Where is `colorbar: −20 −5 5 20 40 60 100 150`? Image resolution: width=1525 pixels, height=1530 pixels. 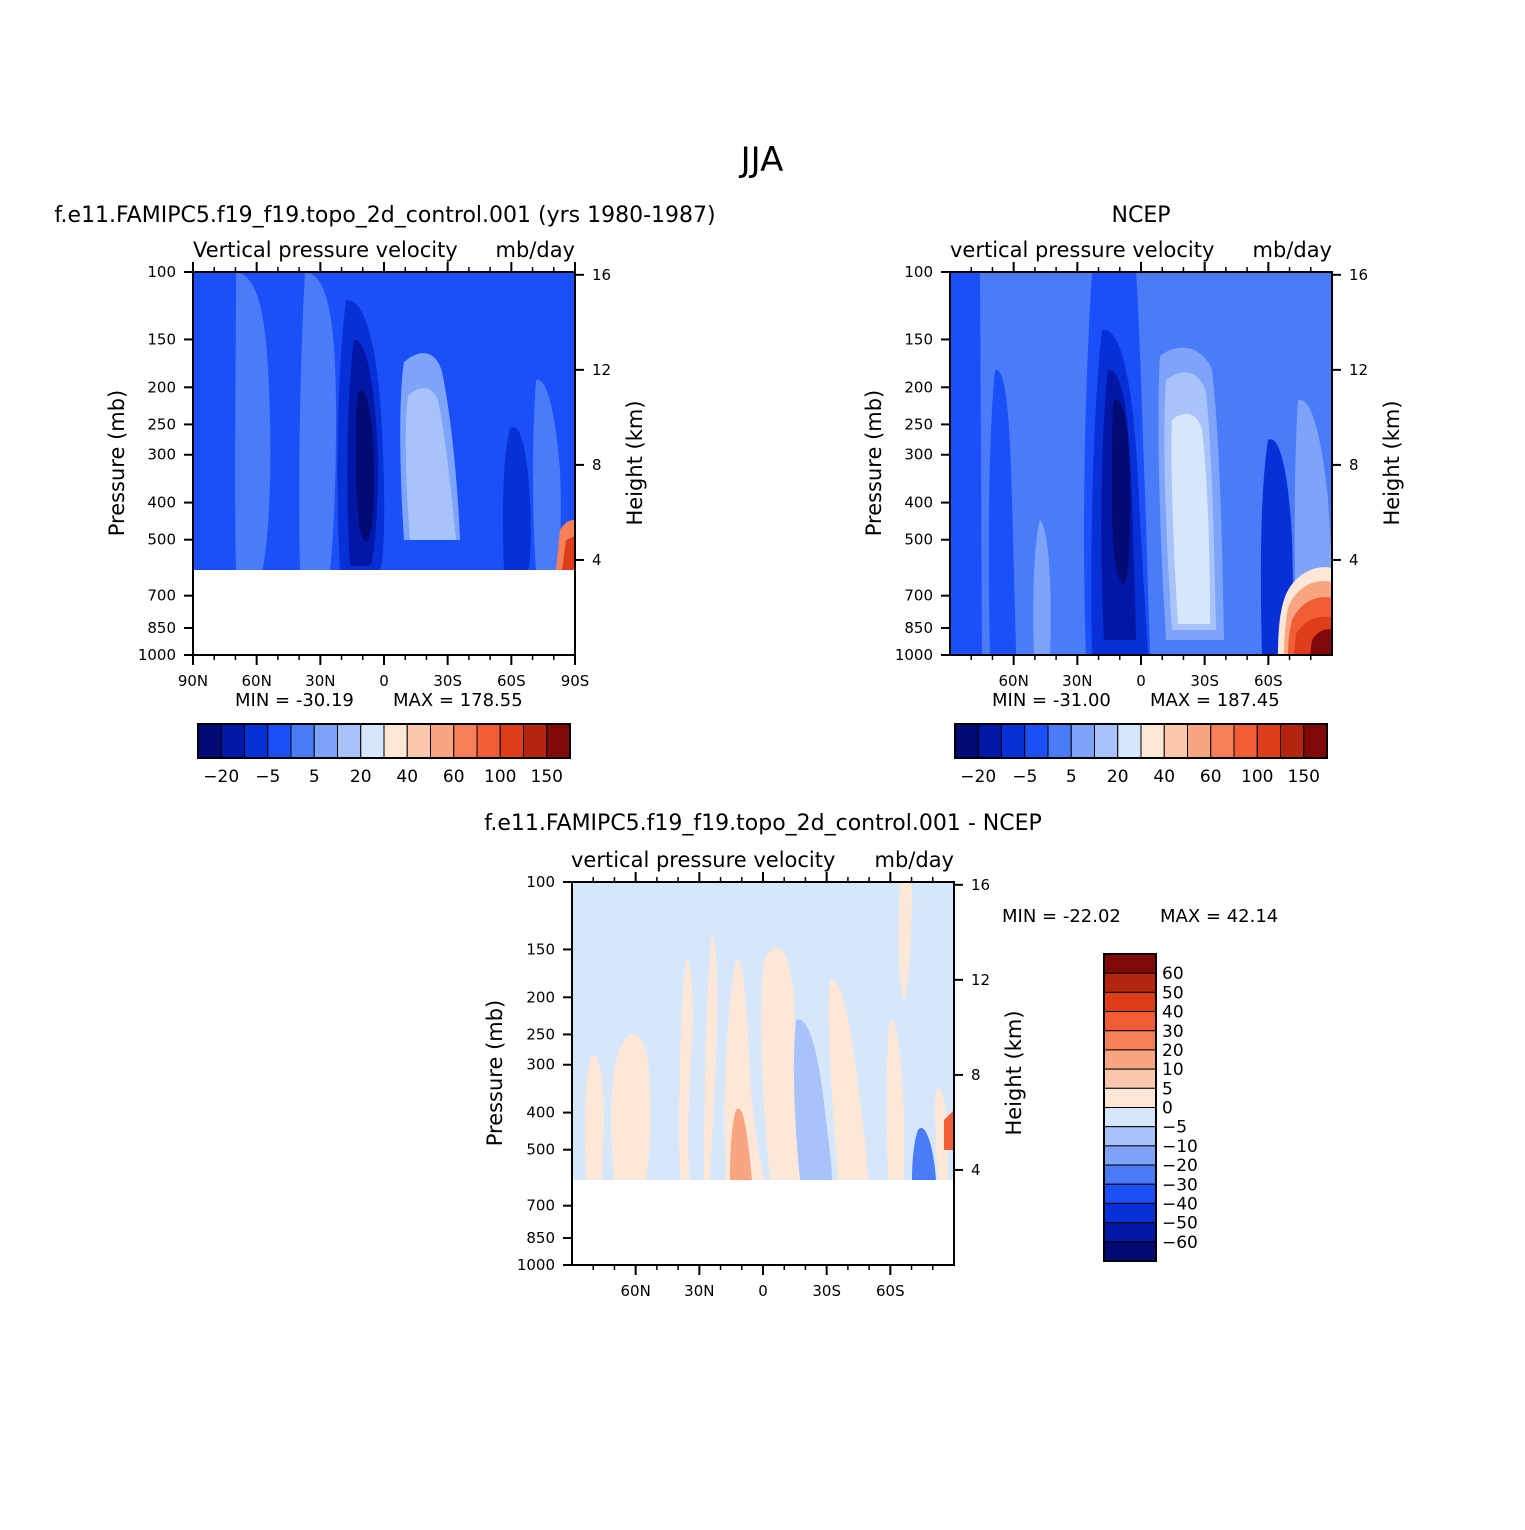 colorbar: −20 −5 5 20 40 60 100 150 is located at coordinates (384, 755).